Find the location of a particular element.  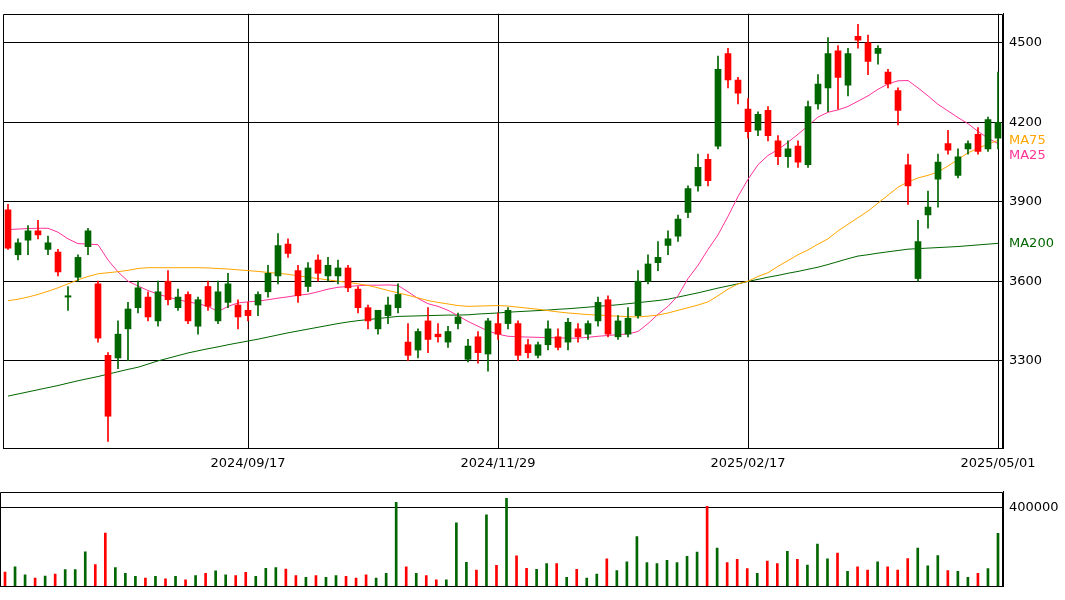

y-tick-label: 3900 is located at coordinates (1026, 201).